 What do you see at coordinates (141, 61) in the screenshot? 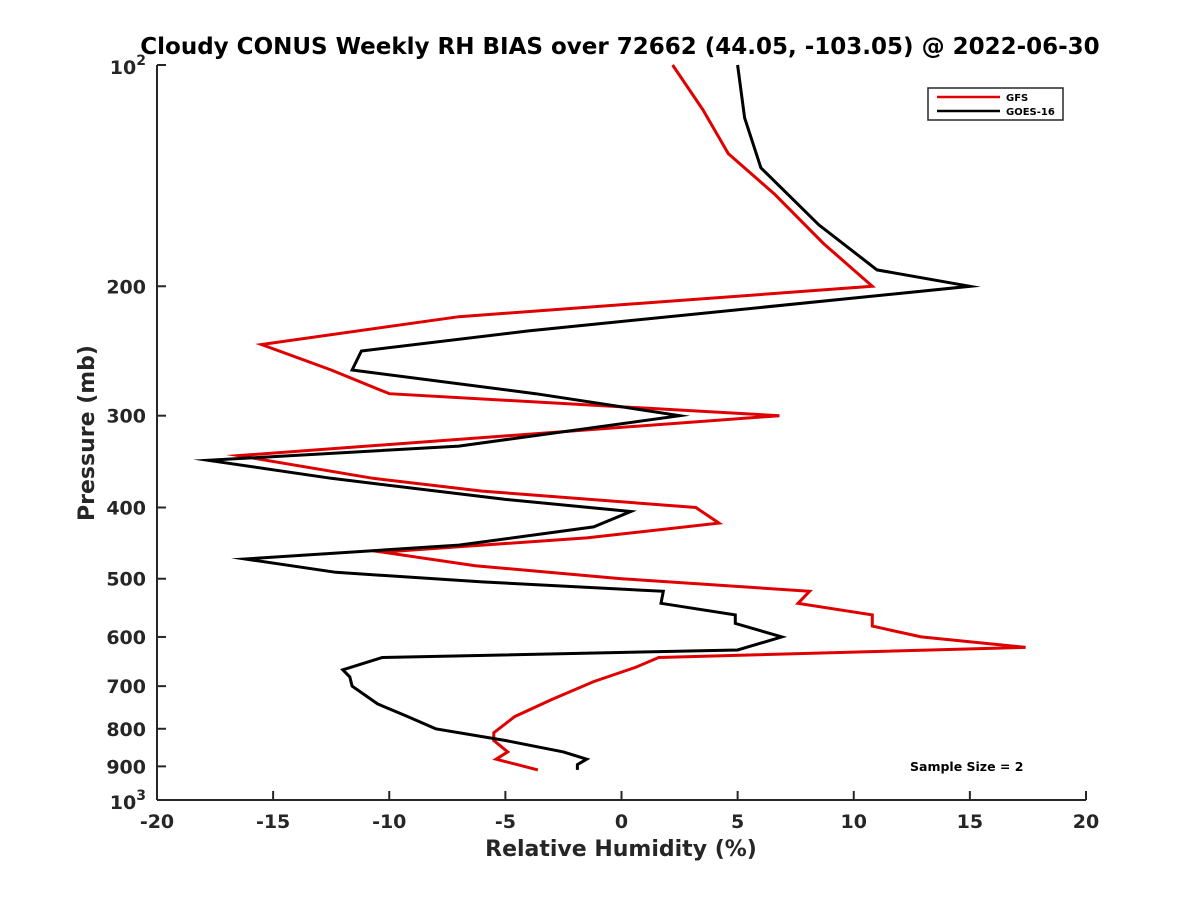
I see `y-tick-label-exponent: 2` at bounding box center [141, 61].